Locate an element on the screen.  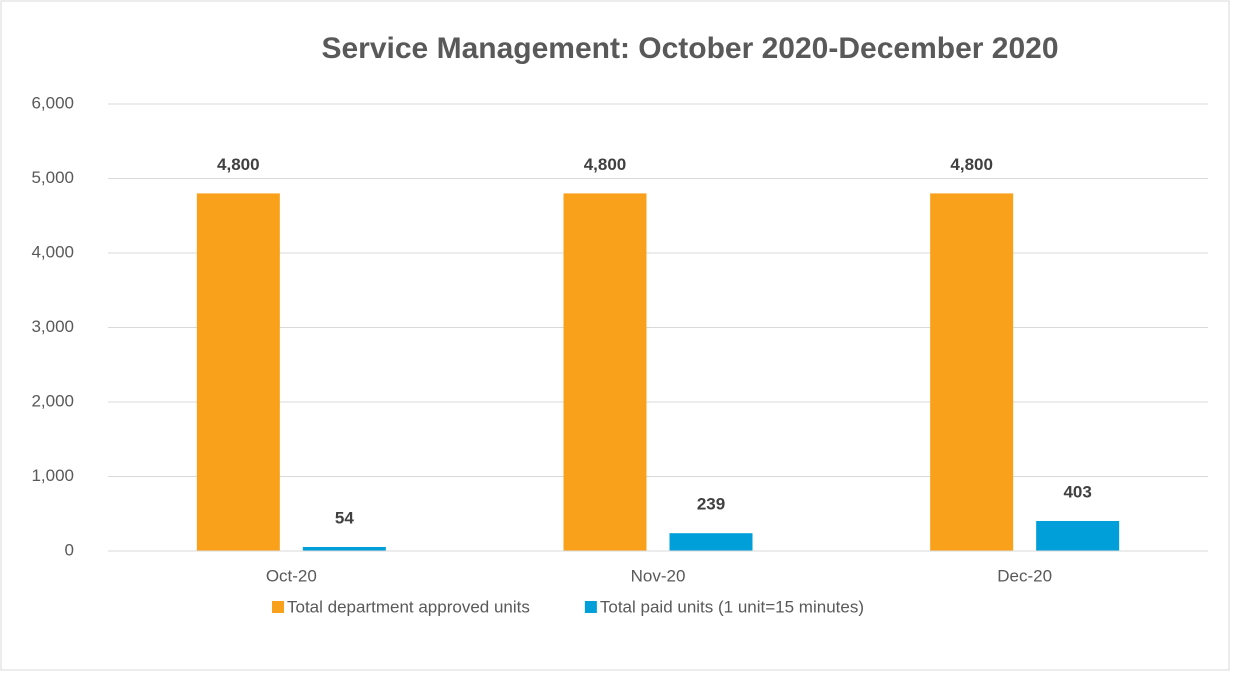
y-tick-label: 4,000 is located at coordinates (52, 251).